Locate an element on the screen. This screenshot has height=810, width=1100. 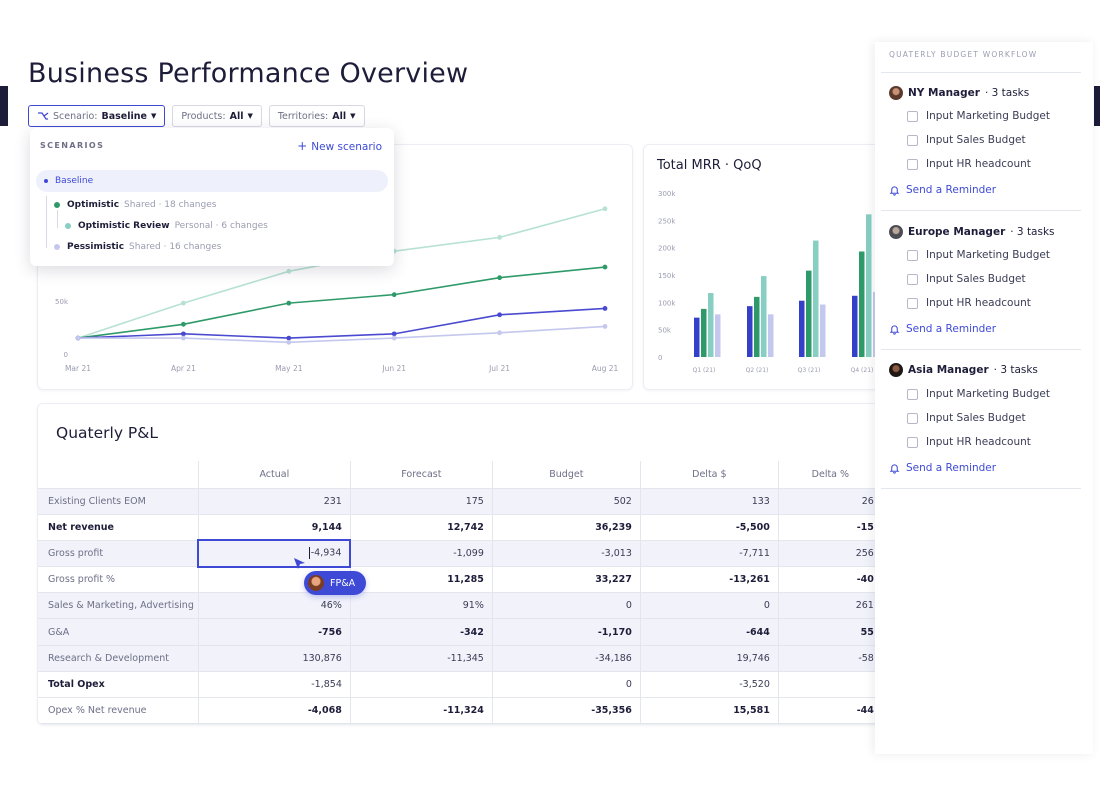
table-cell: 91% is located at coordinates (421, 606).